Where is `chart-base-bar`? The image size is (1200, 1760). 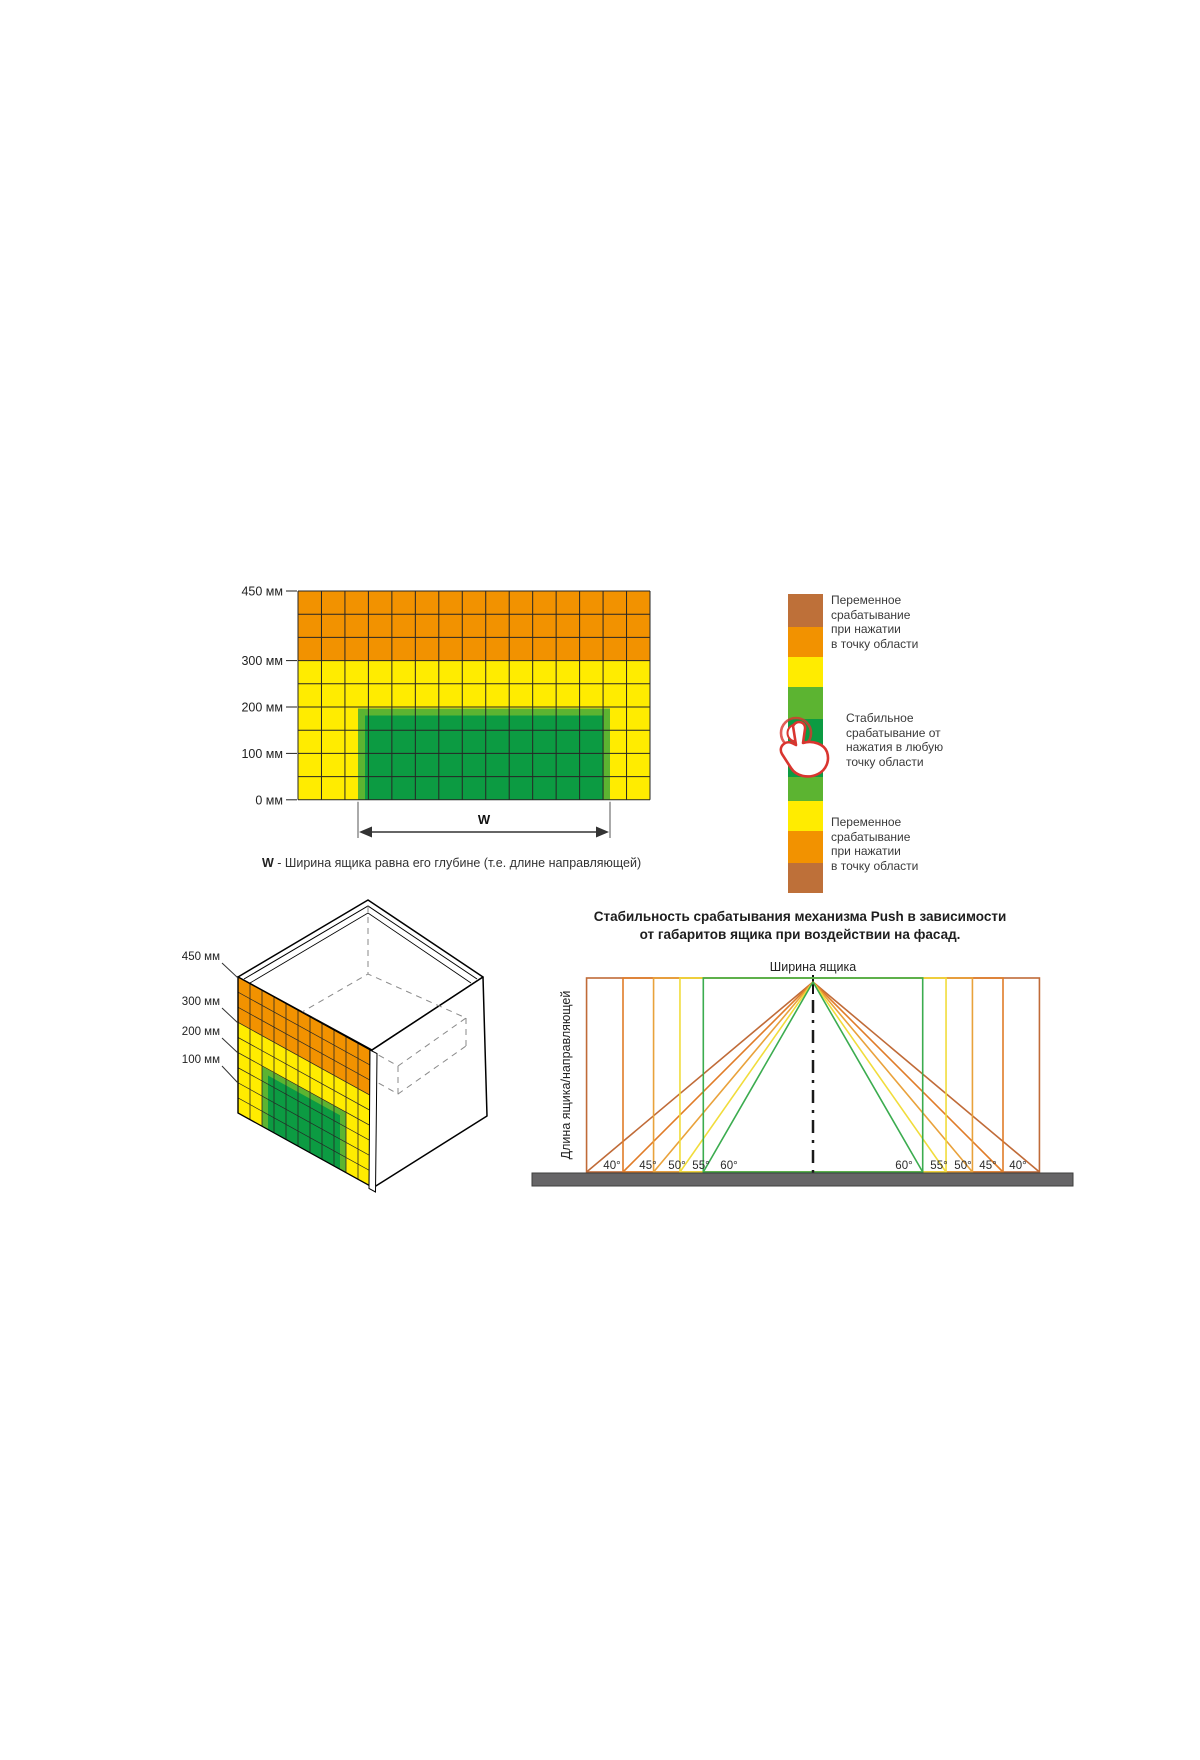 chart-base-bar is located at coordinates (802, 1179).